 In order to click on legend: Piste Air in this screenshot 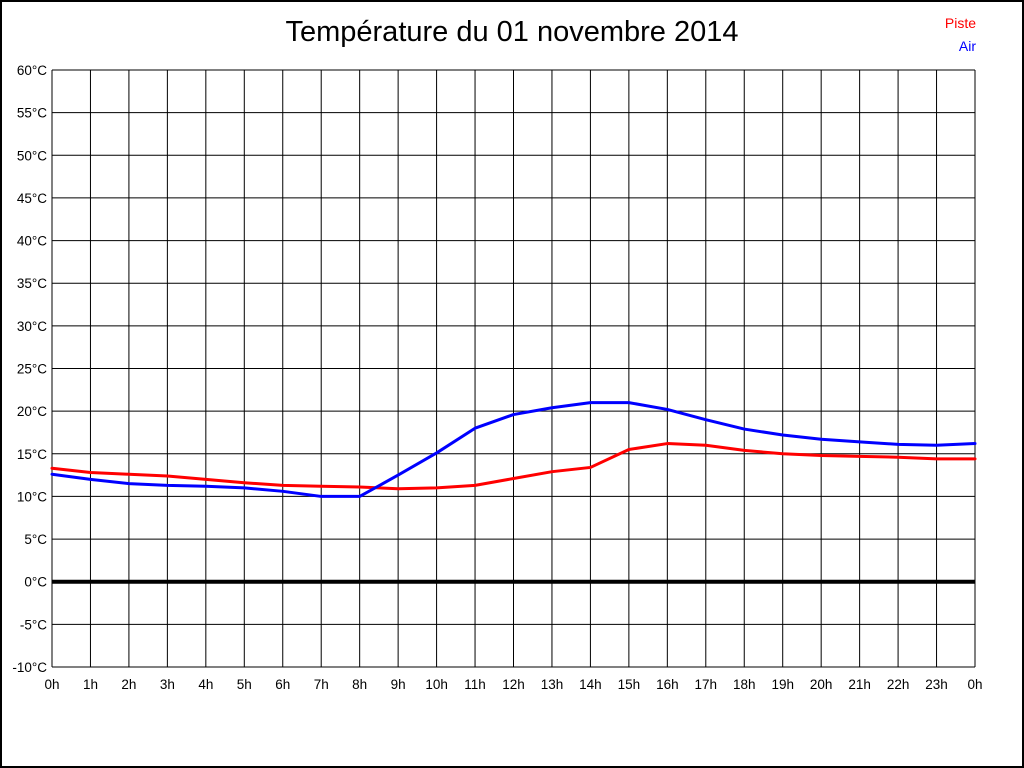, I will do `click(960, 35)`.